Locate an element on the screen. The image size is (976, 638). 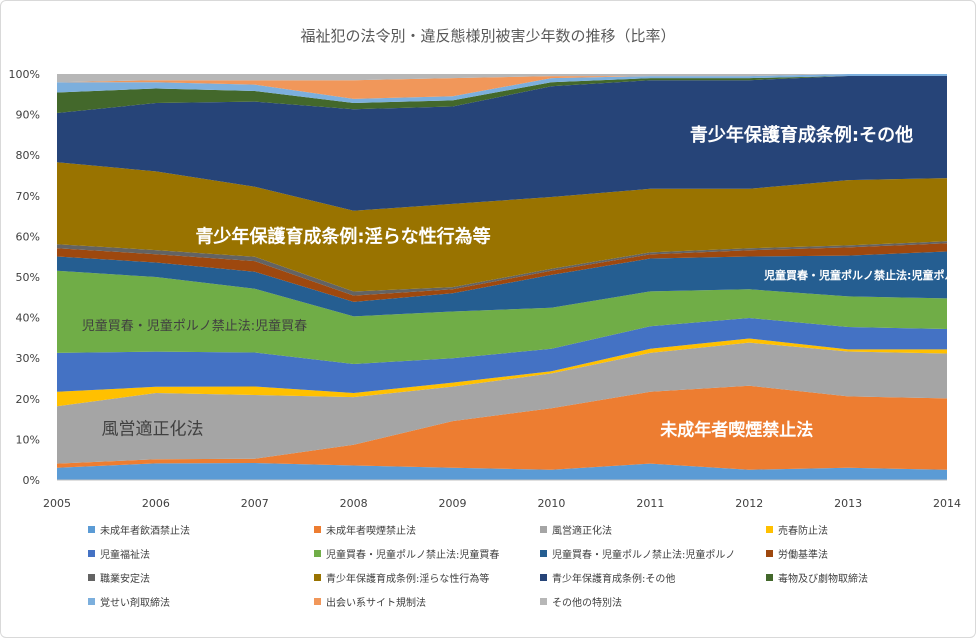
legend-item: 青少年保護育成条例:その他 is located at coordinates (607, 578).